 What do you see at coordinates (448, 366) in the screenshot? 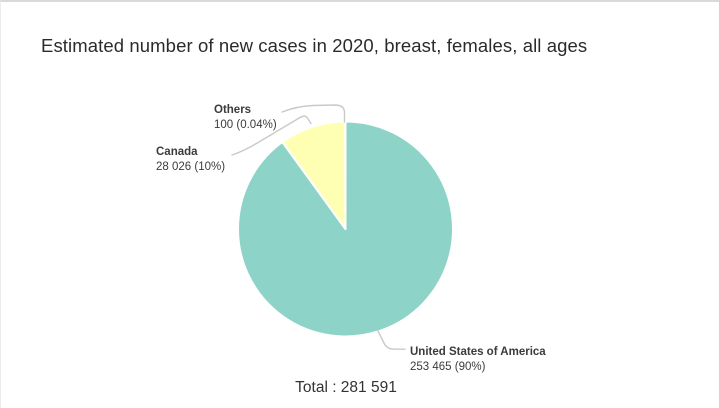
I see `slice-value: 253 465 (90%)` at bounding box center [448, 366].